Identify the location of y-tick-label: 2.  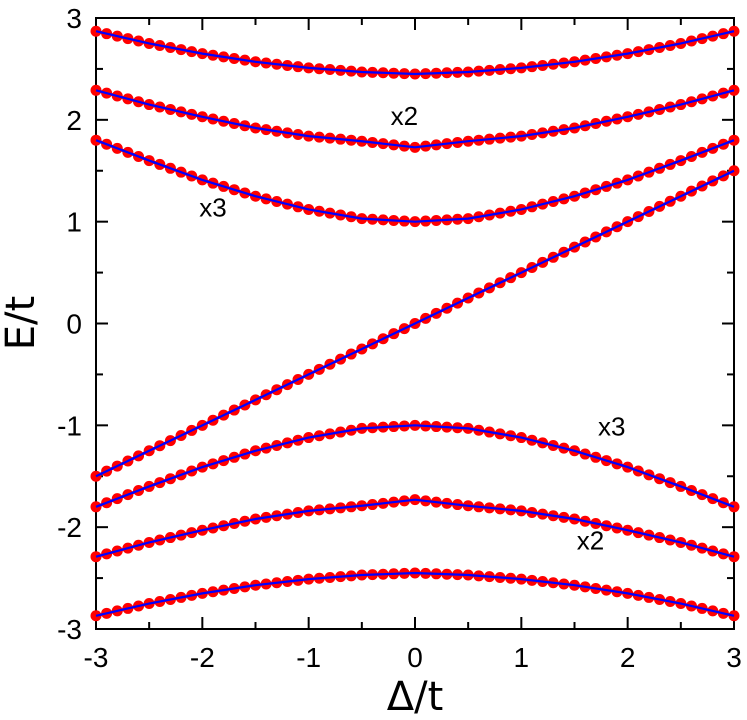
(74, 120).